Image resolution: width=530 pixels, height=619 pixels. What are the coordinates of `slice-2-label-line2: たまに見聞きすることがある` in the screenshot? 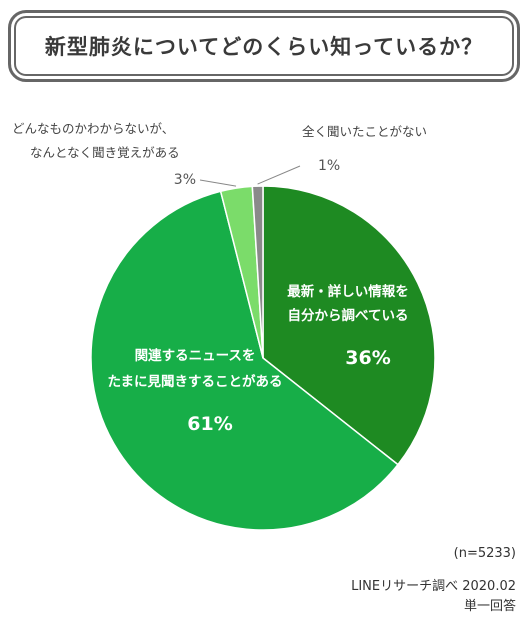 It's located at (194, 381).